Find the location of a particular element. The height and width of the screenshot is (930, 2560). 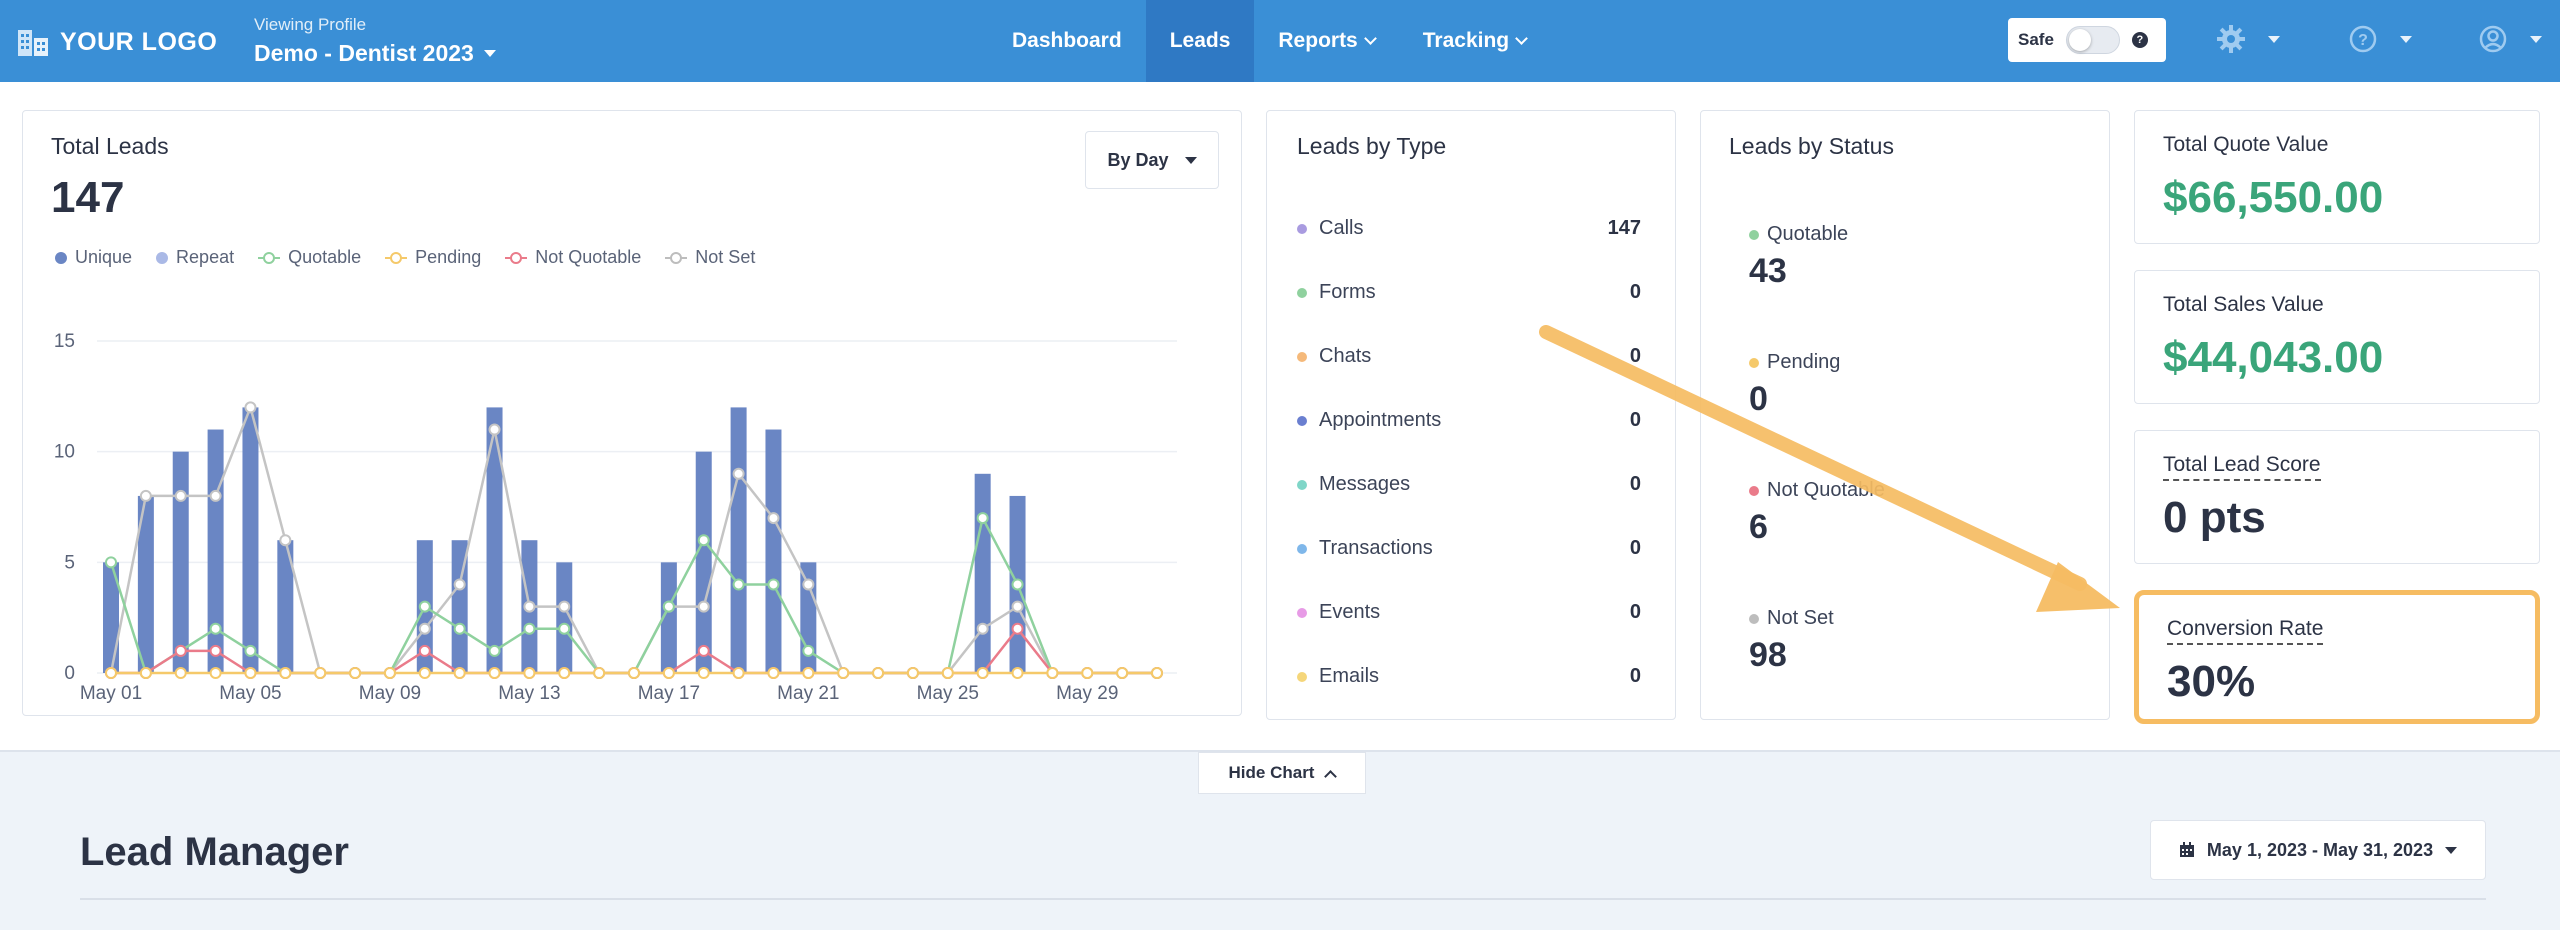

profile-selector: Viewing Profile Demo - Dentist 2023 is located at coordinates (375, 41).